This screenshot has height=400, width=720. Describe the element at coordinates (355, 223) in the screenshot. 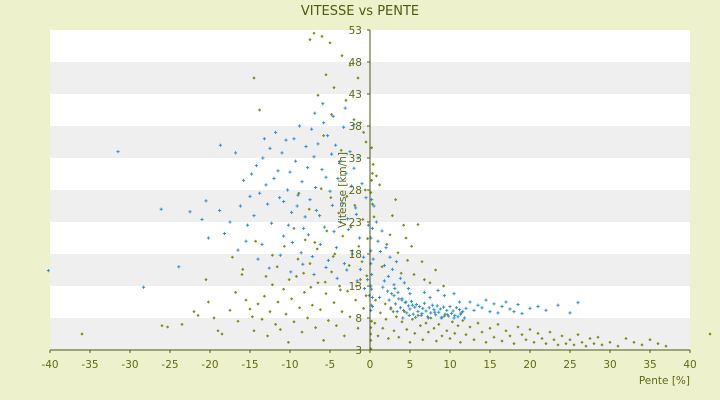

I see `y-tick-label: 23` at that location.